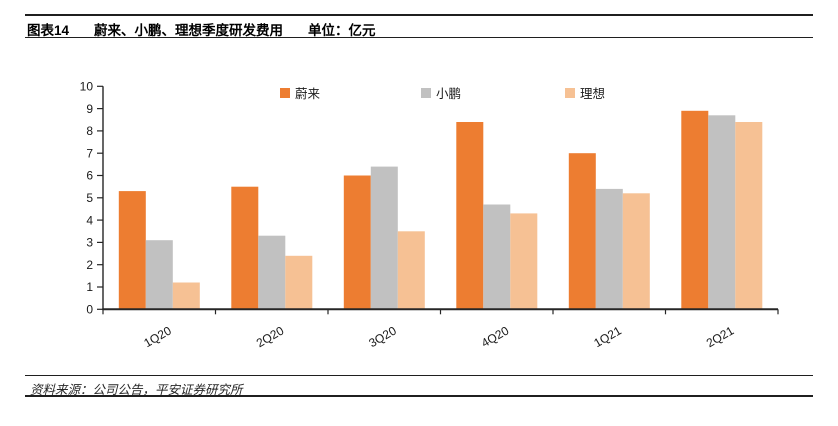 The image size is (838, 426). What do you see at coordinates (495, 336) in the screenshot?
I see `x-axis-tick-label: 4Q20` at bounding box center [495, 336].